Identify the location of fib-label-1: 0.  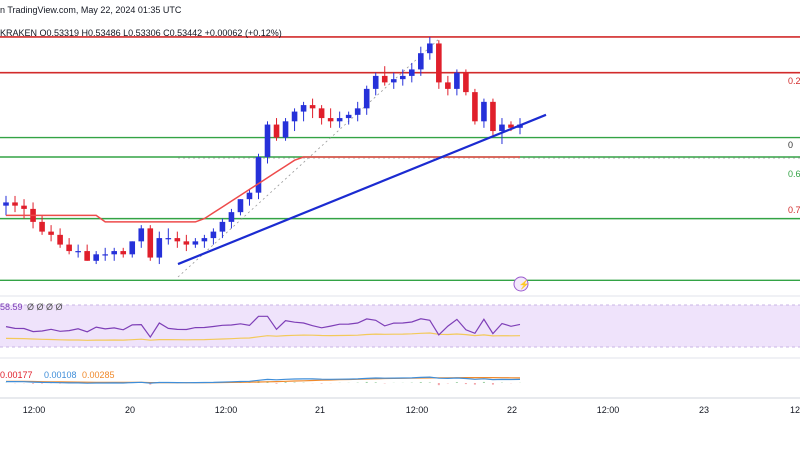
(790, 145).